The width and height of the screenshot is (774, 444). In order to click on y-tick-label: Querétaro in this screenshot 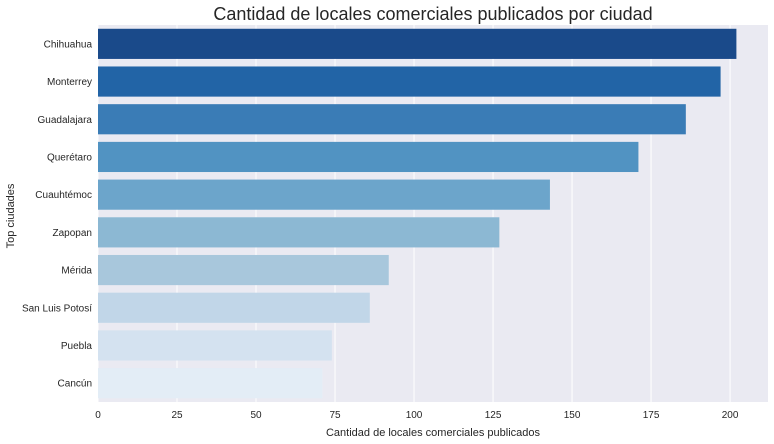, I will do `click(69, 157)`.